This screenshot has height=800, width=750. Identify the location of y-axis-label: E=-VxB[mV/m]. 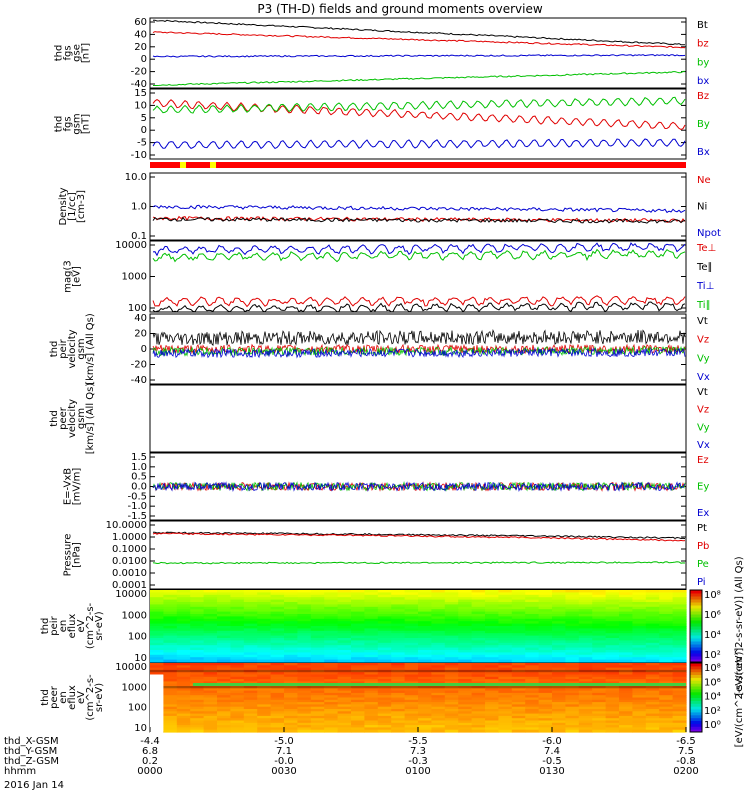
(73, 487).